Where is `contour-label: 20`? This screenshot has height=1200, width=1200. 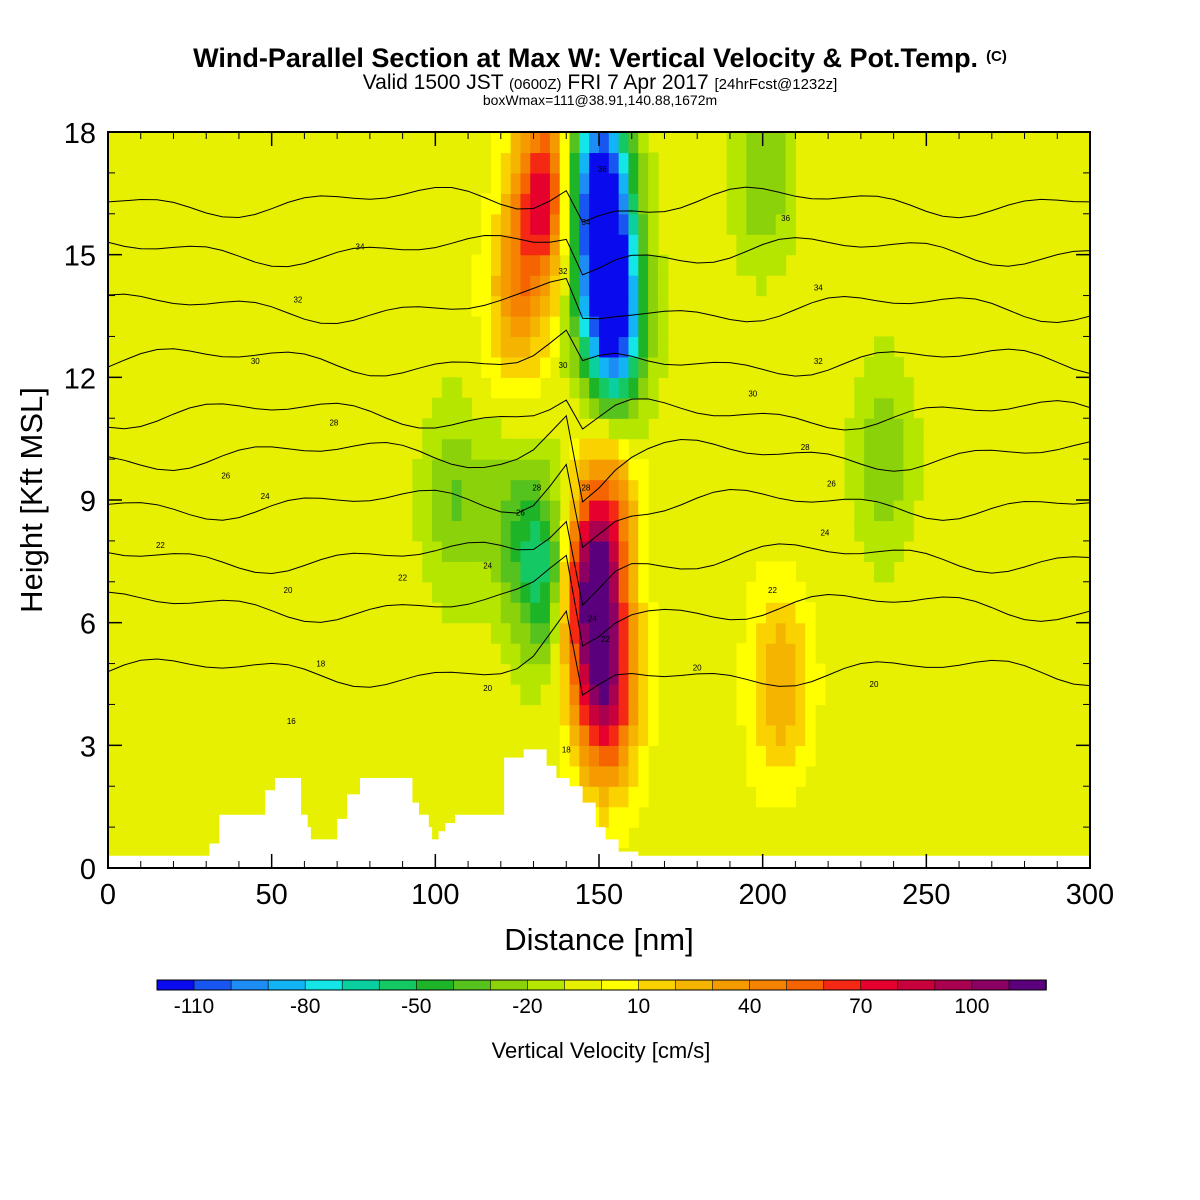 contour-label: 20 is located at coordinates (697, 668).